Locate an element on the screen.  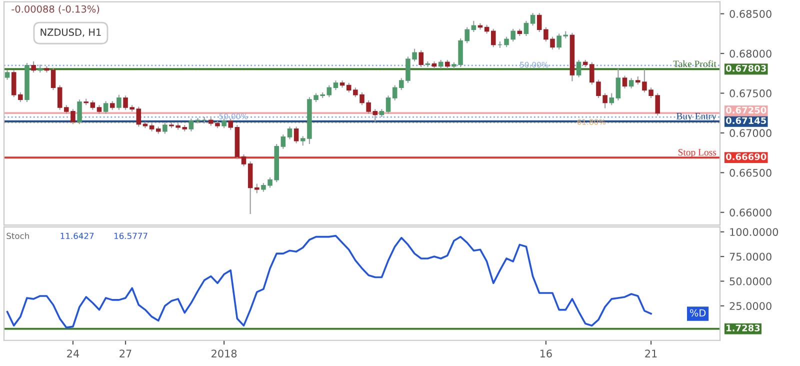
annotation: NZDUSD, H1 is located at coordinates (70, 32).